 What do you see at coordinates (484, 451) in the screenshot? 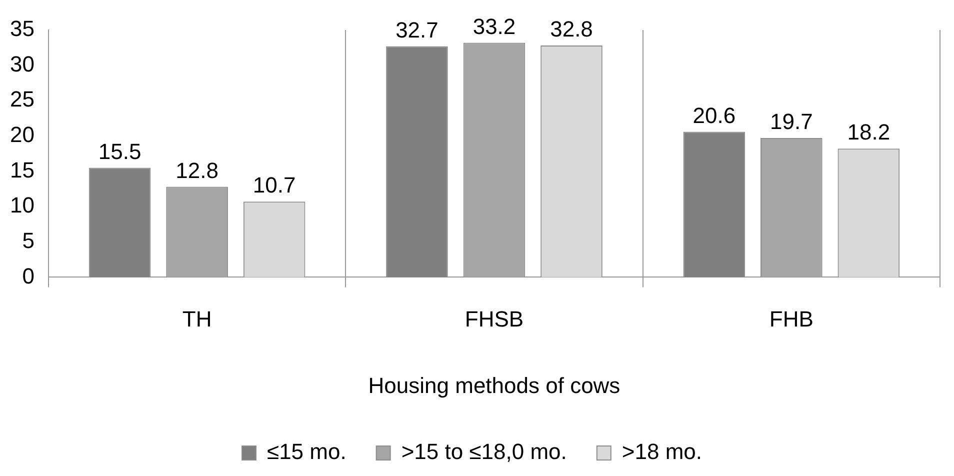
I see `legend-label: >15 to ≤18,0 mo.` at bounding box center [484, 451].